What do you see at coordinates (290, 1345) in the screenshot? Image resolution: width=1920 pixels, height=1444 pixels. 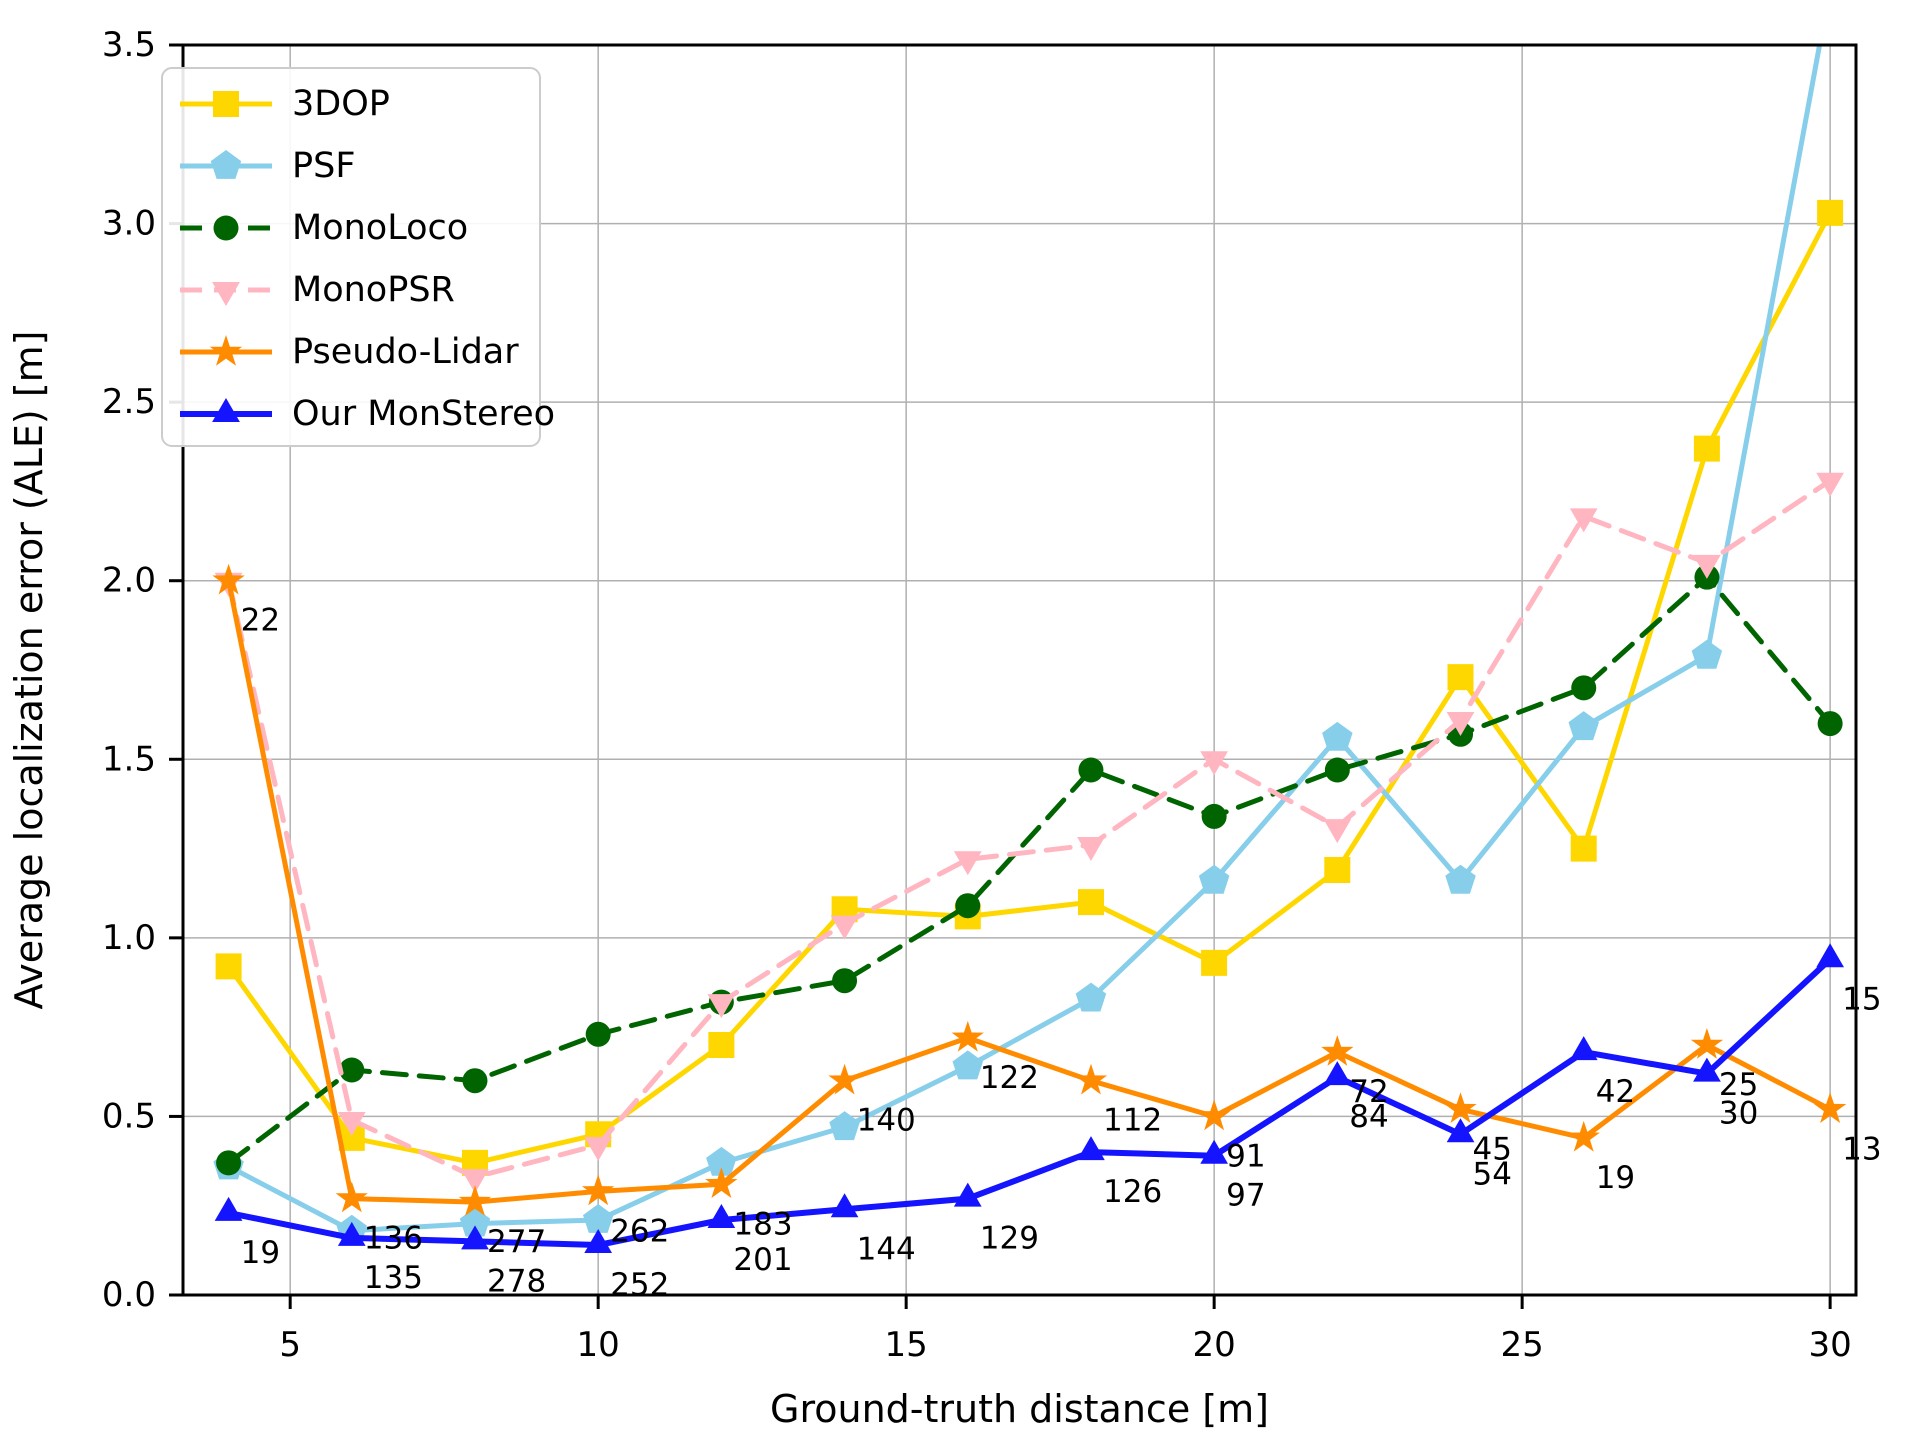 I see `x-tick-label: 5` at bounding box center [290, 1345].